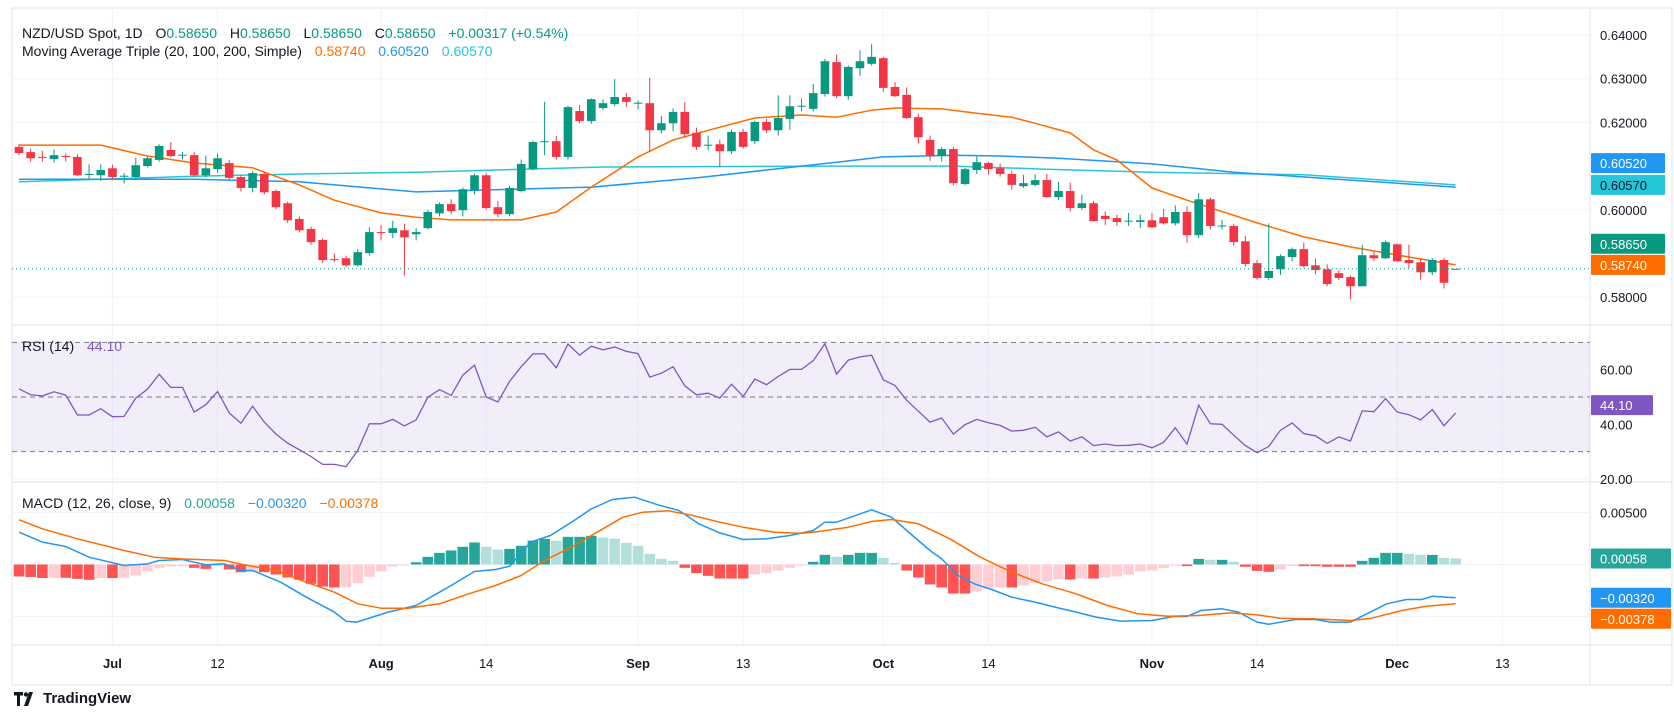  Describe the element at coordinates (743, 663) in the screenshot. I see `x-tick-label: 13` at that location.